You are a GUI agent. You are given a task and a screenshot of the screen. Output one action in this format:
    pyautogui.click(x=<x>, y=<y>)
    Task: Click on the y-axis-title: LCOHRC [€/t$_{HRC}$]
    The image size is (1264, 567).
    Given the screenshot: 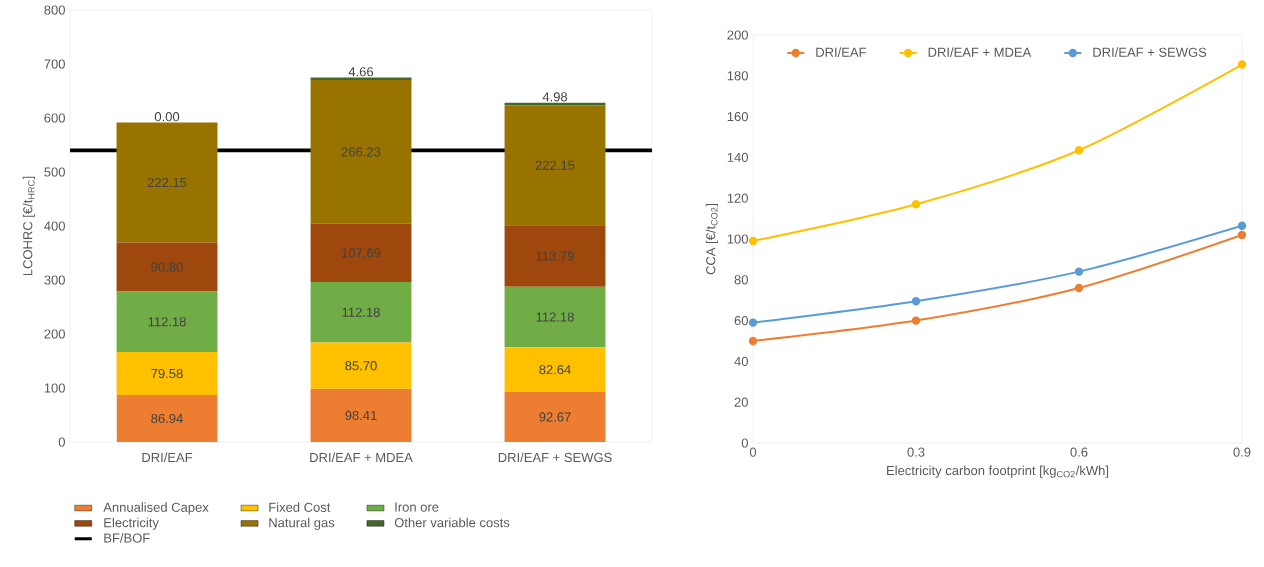 What is the action you would take?
    pyautogui.click(x=28, y=226)
    